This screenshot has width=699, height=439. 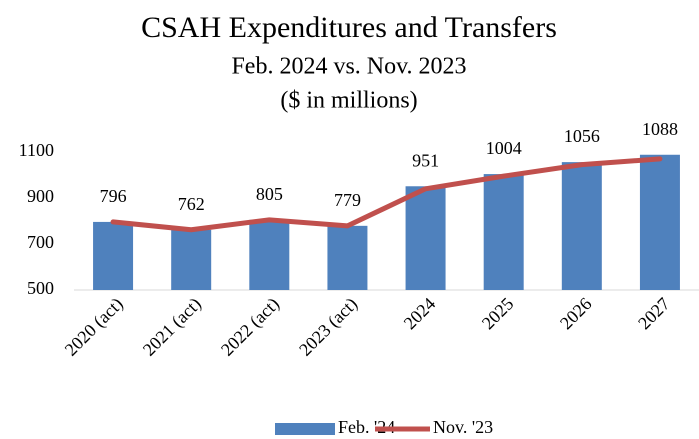 What do you see at coordinates (348, 67) in the screenshot?
I see `chart-subtitle: Feb. 2024 vs. Nov. 2023` at bounding box center [348, 67].